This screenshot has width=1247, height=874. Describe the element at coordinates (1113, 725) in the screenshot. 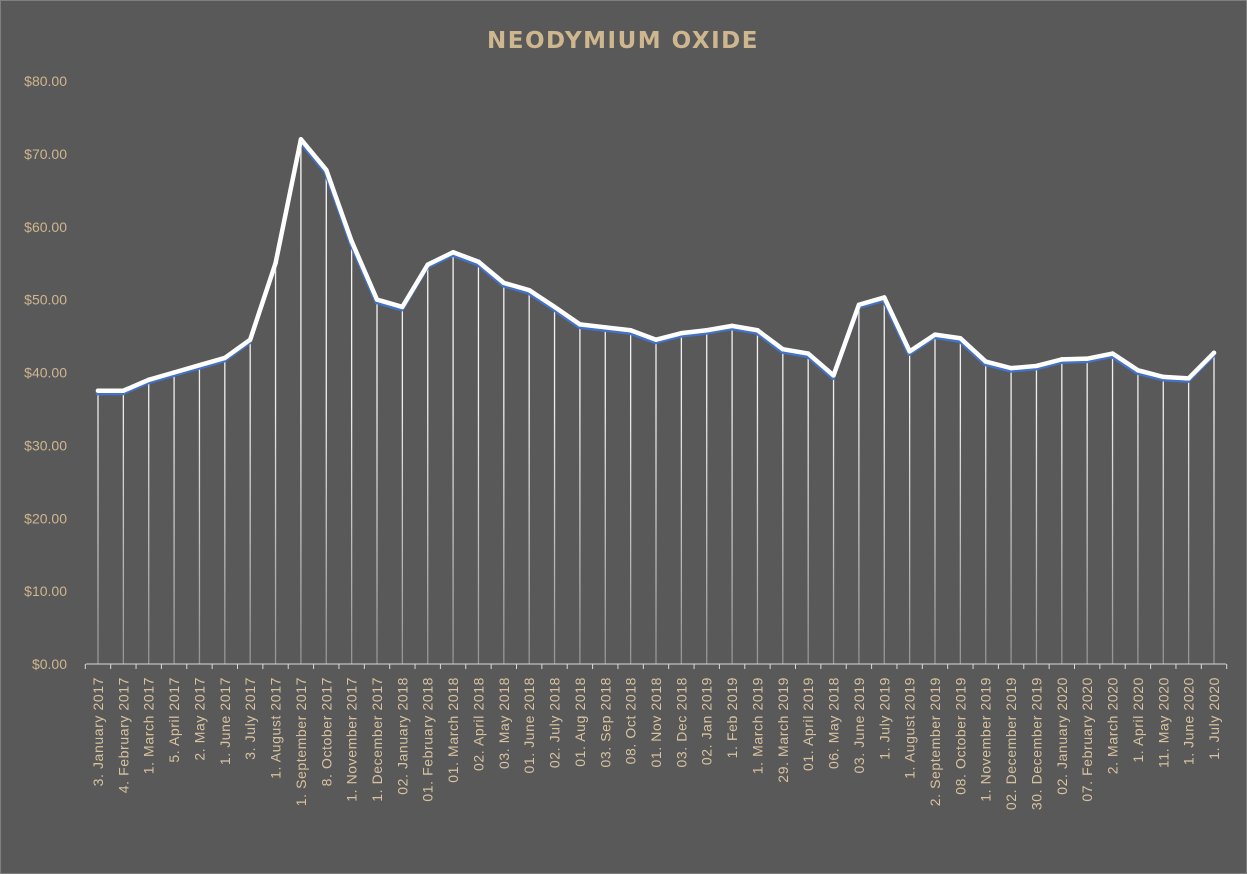

I see `x-tick-label: 2. March 2020` at that location.